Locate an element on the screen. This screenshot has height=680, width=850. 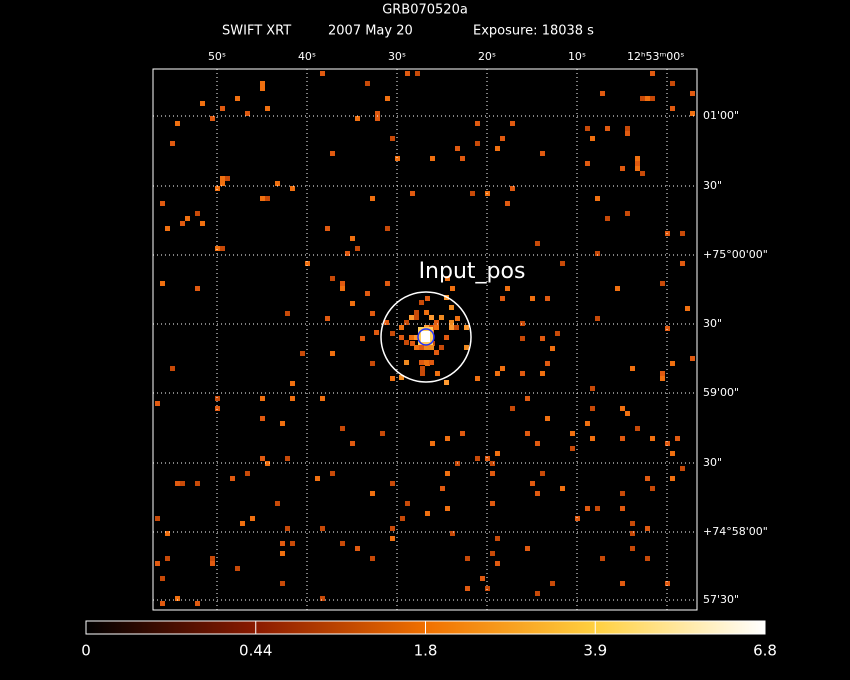
dec-label: +74°58'00" is located at coordinates (735, 531).